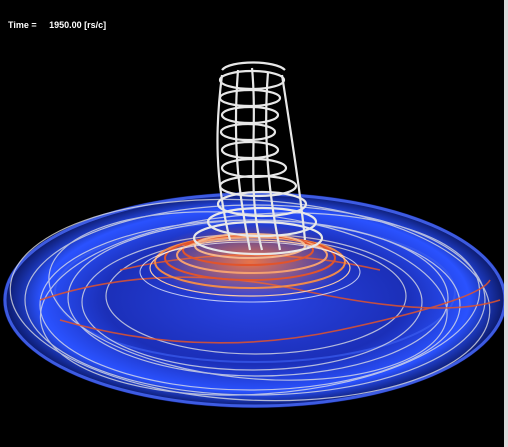 The height and width of the screenshot is (447, 508). Describe the element at coordinates (258, 158) in the screenshot. I see `jet-field-lines` at that location.